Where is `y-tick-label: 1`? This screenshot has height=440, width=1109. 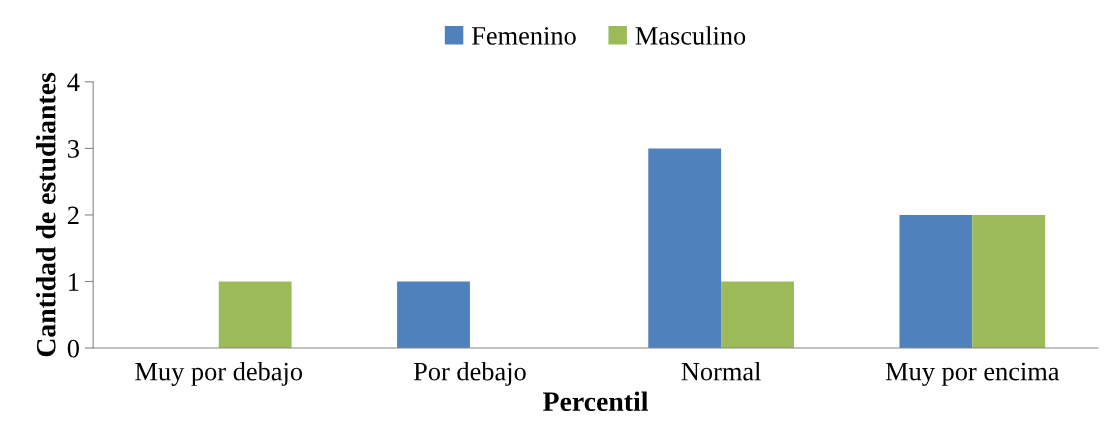
y-tick-label: 1 is located at coordinates (74, 282).